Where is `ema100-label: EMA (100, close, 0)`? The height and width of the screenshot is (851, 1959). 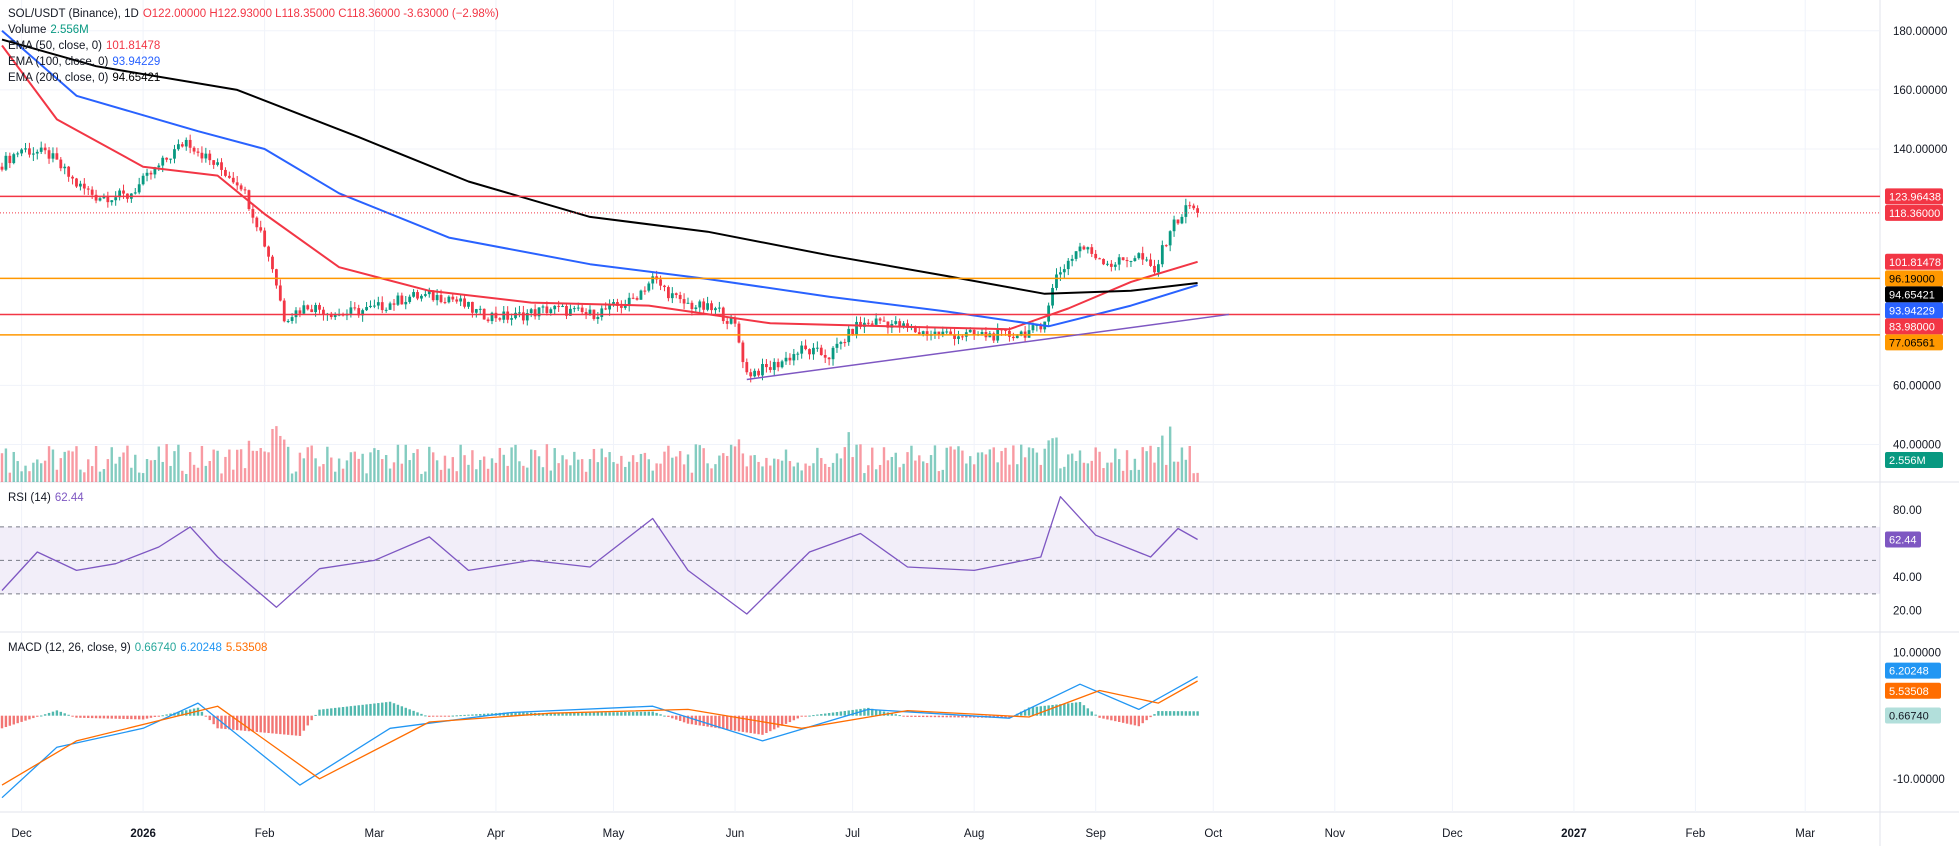 ema100-label: EMA (100, close, 0) is located at coordinates (58, 62).